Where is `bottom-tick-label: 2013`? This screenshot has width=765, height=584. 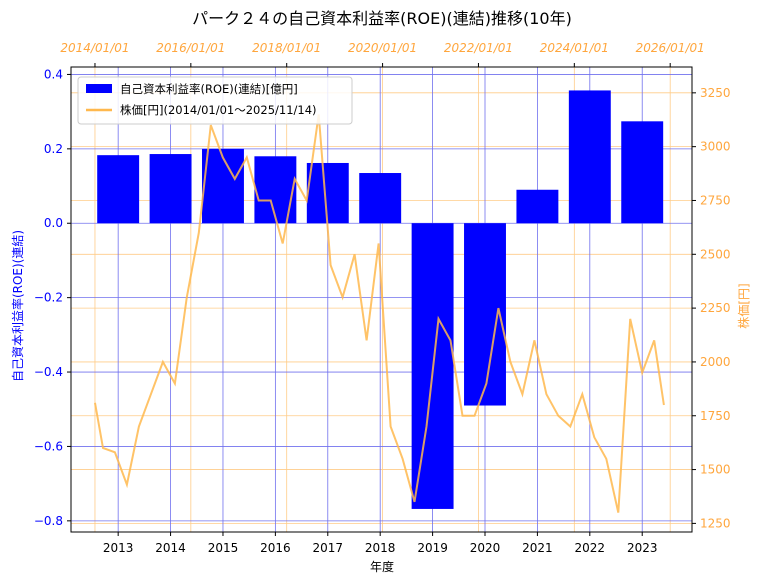 bottom-tick-label: 2013 is located at coordinates (118, 548).